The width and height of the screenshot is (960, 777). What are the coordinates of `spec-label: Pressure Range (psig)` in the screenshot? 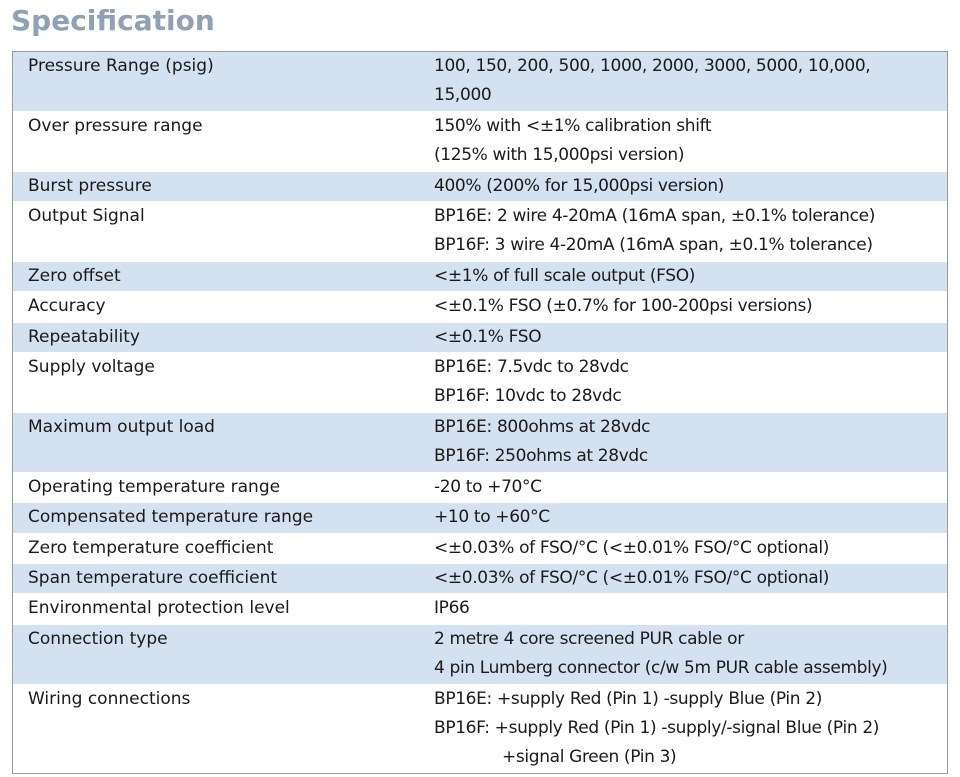 It's located at (121, 66).